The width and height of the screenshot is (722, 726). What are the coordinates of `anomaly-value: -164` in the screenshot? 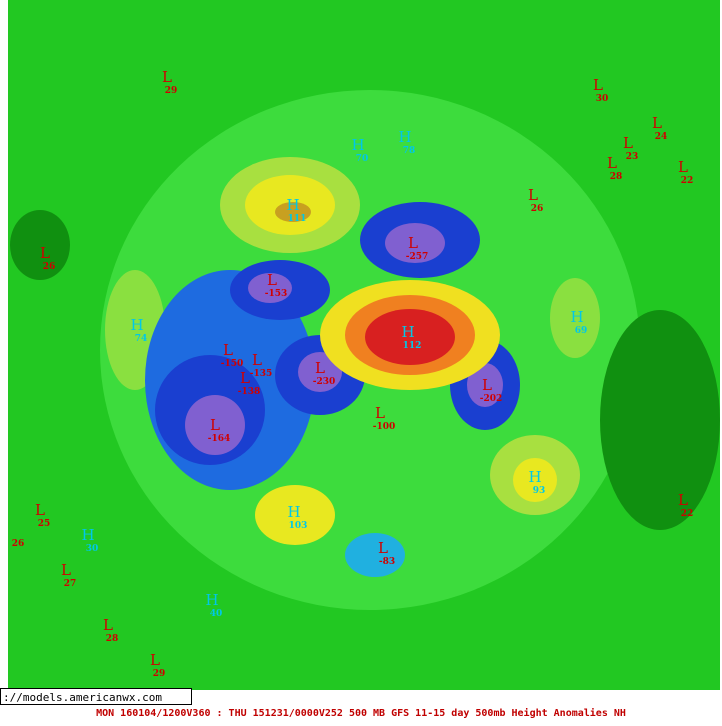 It's located at (219, 439).